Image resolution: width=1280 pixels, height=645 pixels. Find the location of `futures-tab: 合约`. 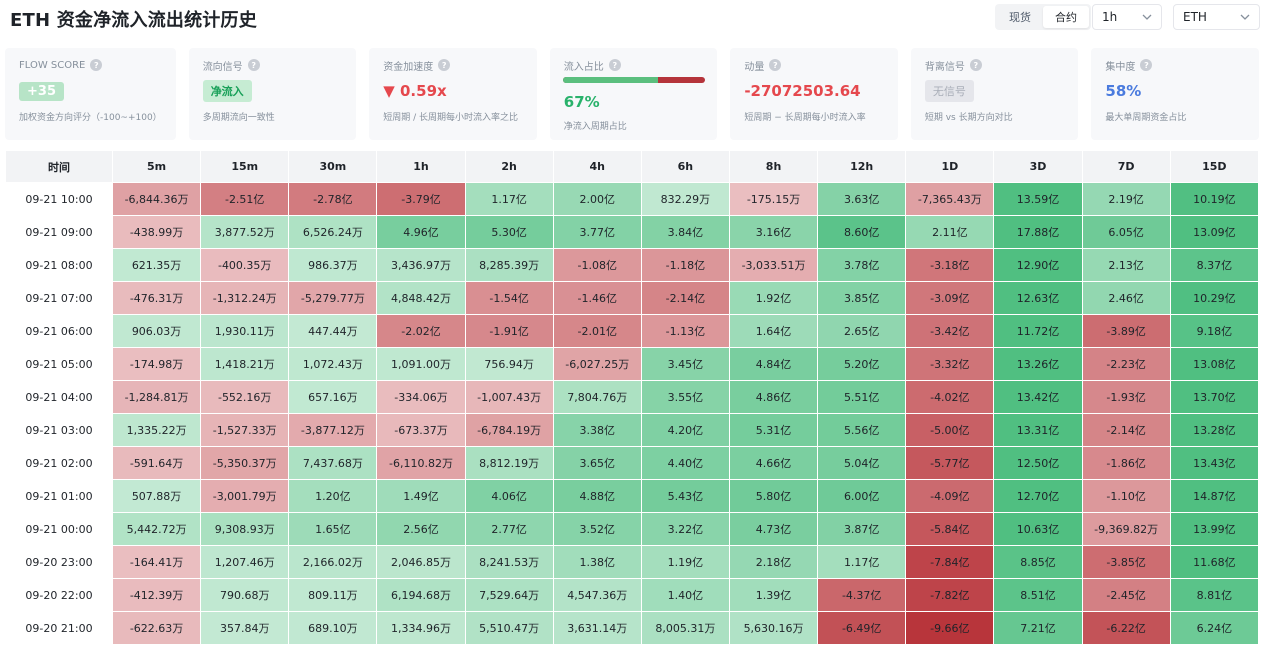

futures-tab: 合约 is located at coordinates (1066, 17).